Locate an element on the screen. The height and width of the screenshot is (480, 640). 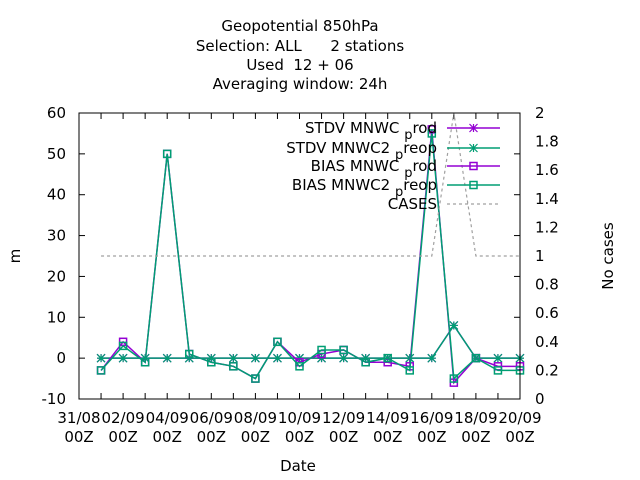
y2-tick-label: 1.6 is located at coordinates (547, 170).